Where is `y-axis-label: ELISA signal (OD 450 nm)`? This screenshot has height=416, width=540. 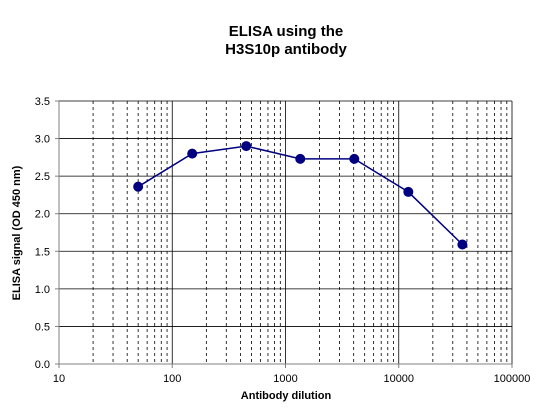 y-axis-label: ELISA signal (OD 450 nm) is located at coordinates (17, 232).